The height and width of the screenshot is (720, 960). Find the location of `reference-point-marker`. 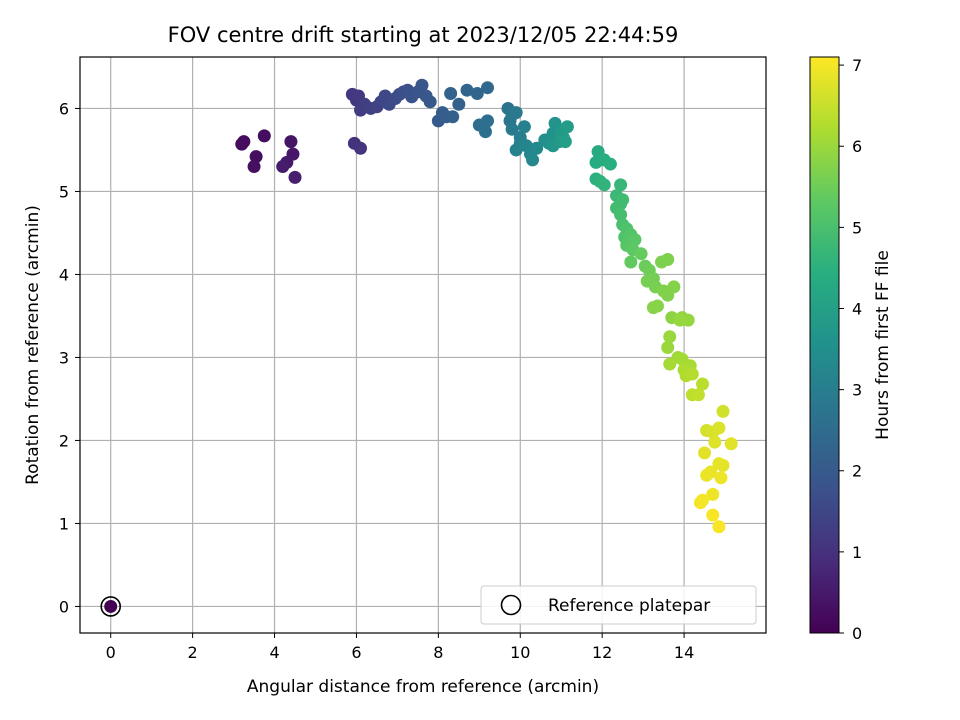

reference-point-marker is located at coordinates (111, 606).